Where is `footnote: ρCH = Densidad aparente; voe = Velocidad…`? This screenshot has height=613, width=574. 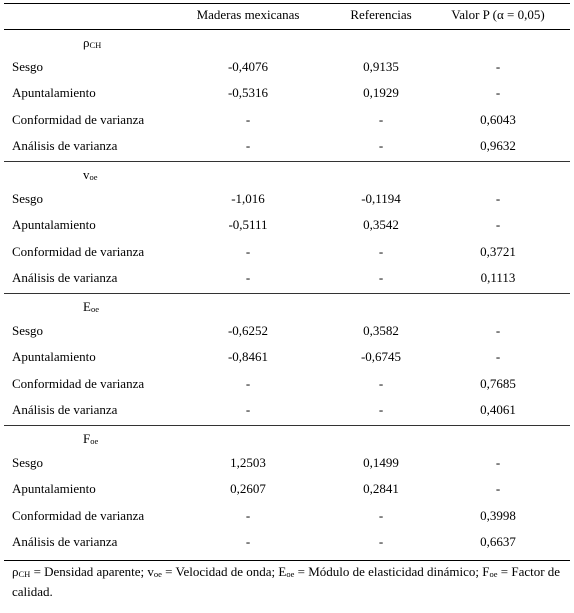 footnote: ρCH = Densidad aparente; voe = Velocidad… is located at coordinates (290, 581).